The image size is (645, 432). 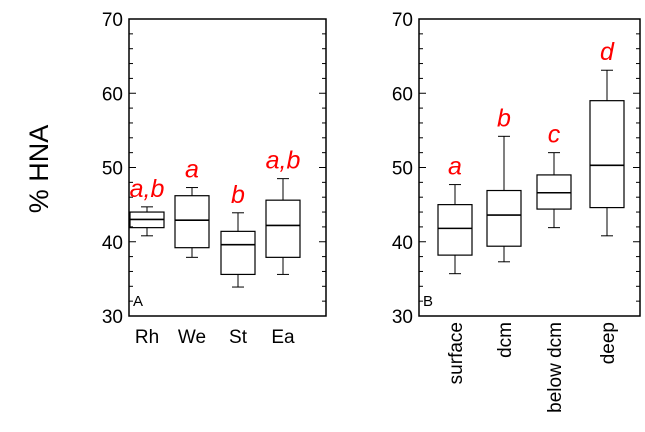 What do you see at coordinates (607, 52) in the screenshot?
I see `significance-label: d` at bounding box center [607, 52].